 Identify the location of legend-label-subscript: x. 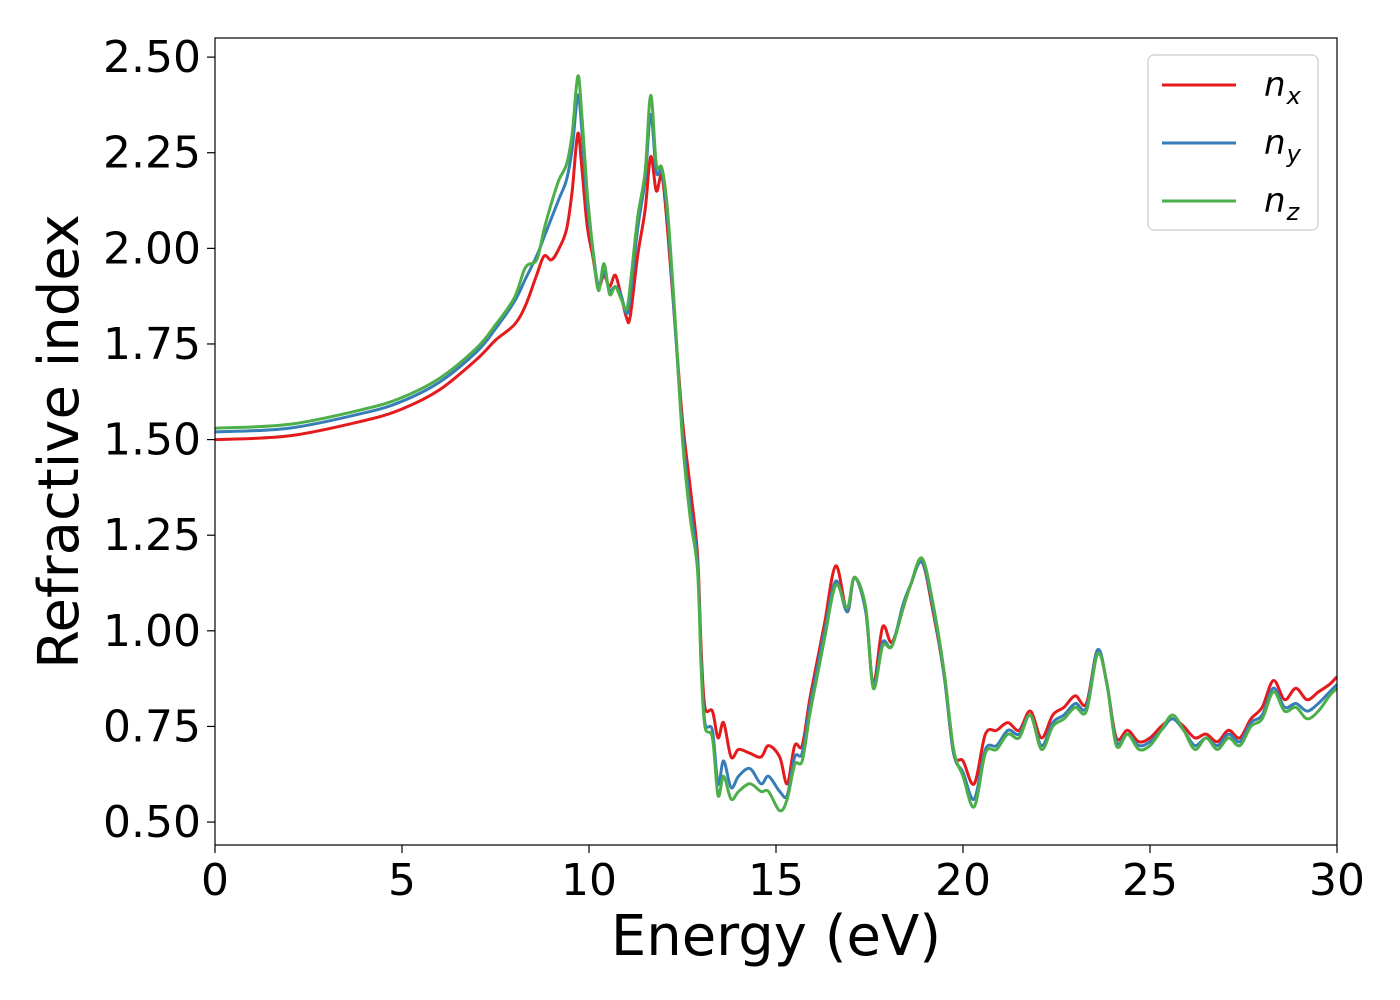
(1294, 96).